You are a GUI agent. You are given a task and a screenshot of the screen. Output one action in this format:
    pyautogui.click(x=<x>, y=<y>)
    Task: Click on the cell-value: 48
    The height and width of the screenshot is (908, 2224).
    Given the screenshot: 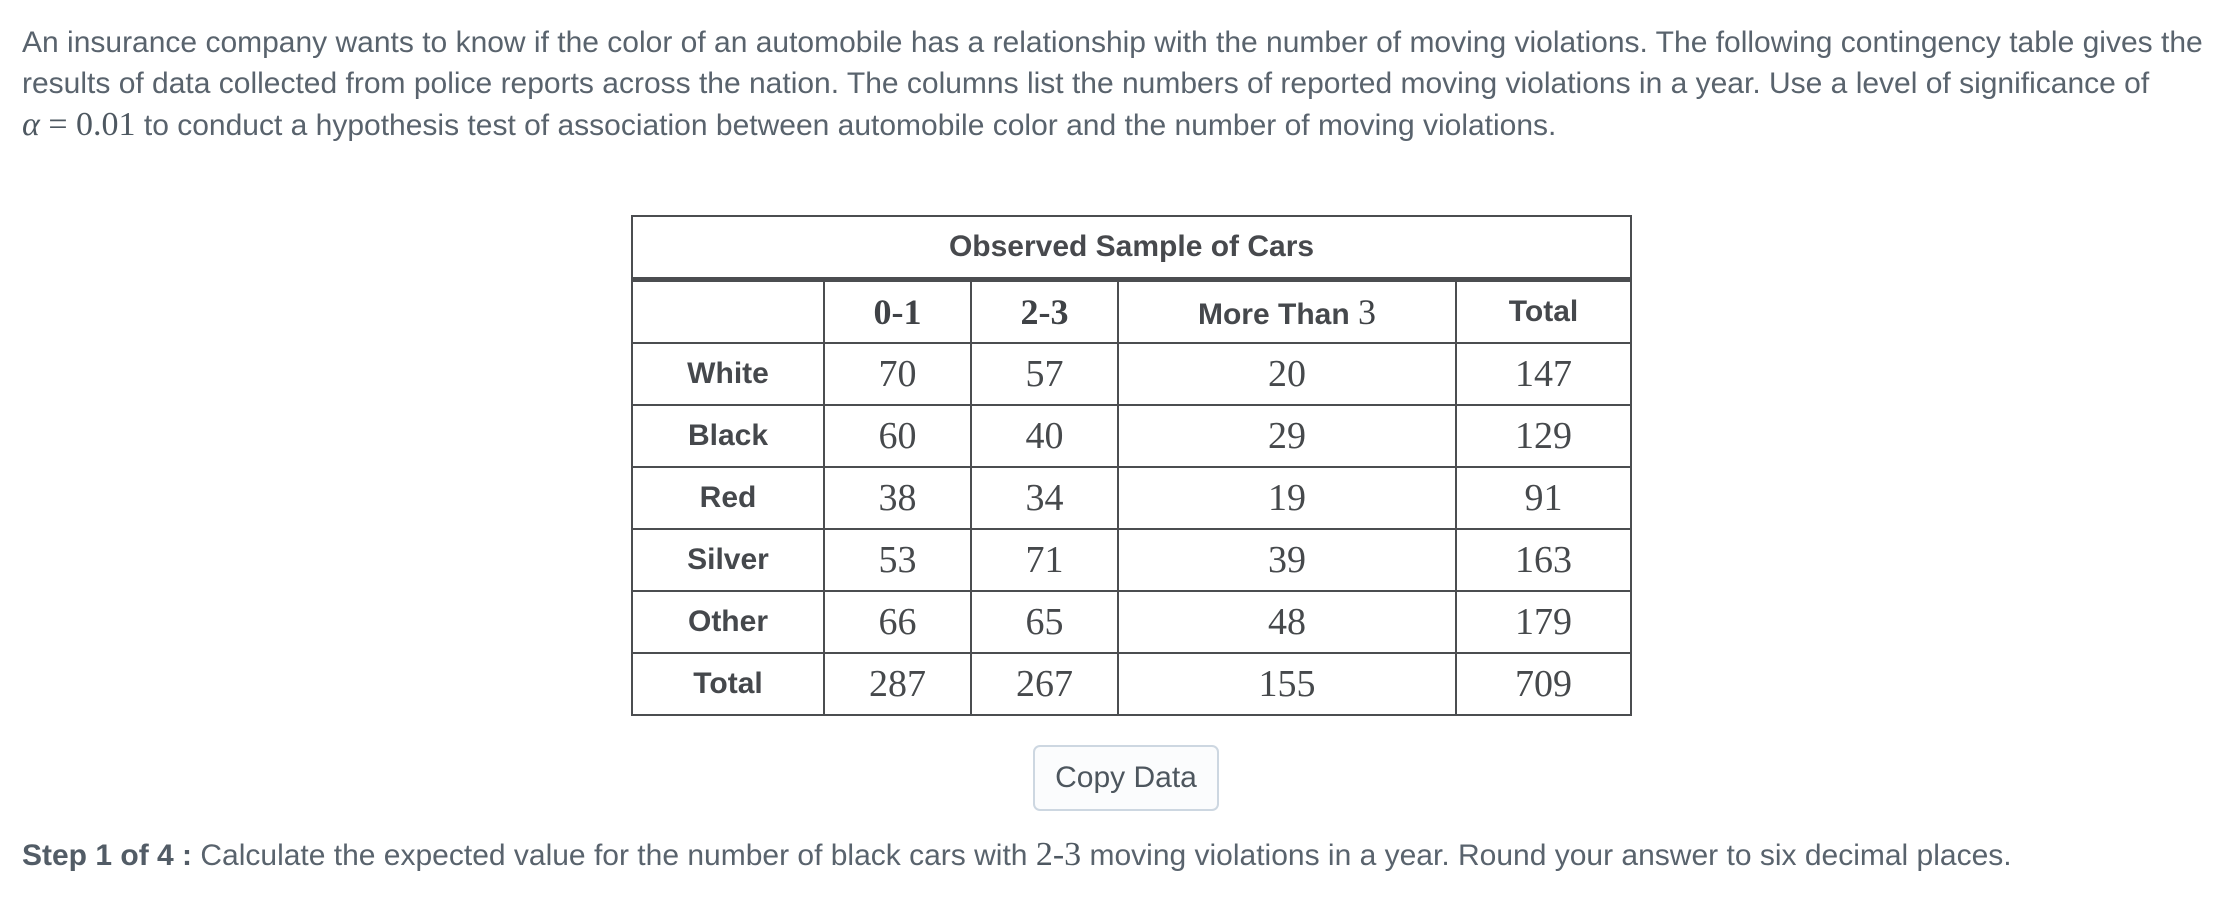 What is the action you would take?
    pyautogui.click(x=1287, y=622)
    